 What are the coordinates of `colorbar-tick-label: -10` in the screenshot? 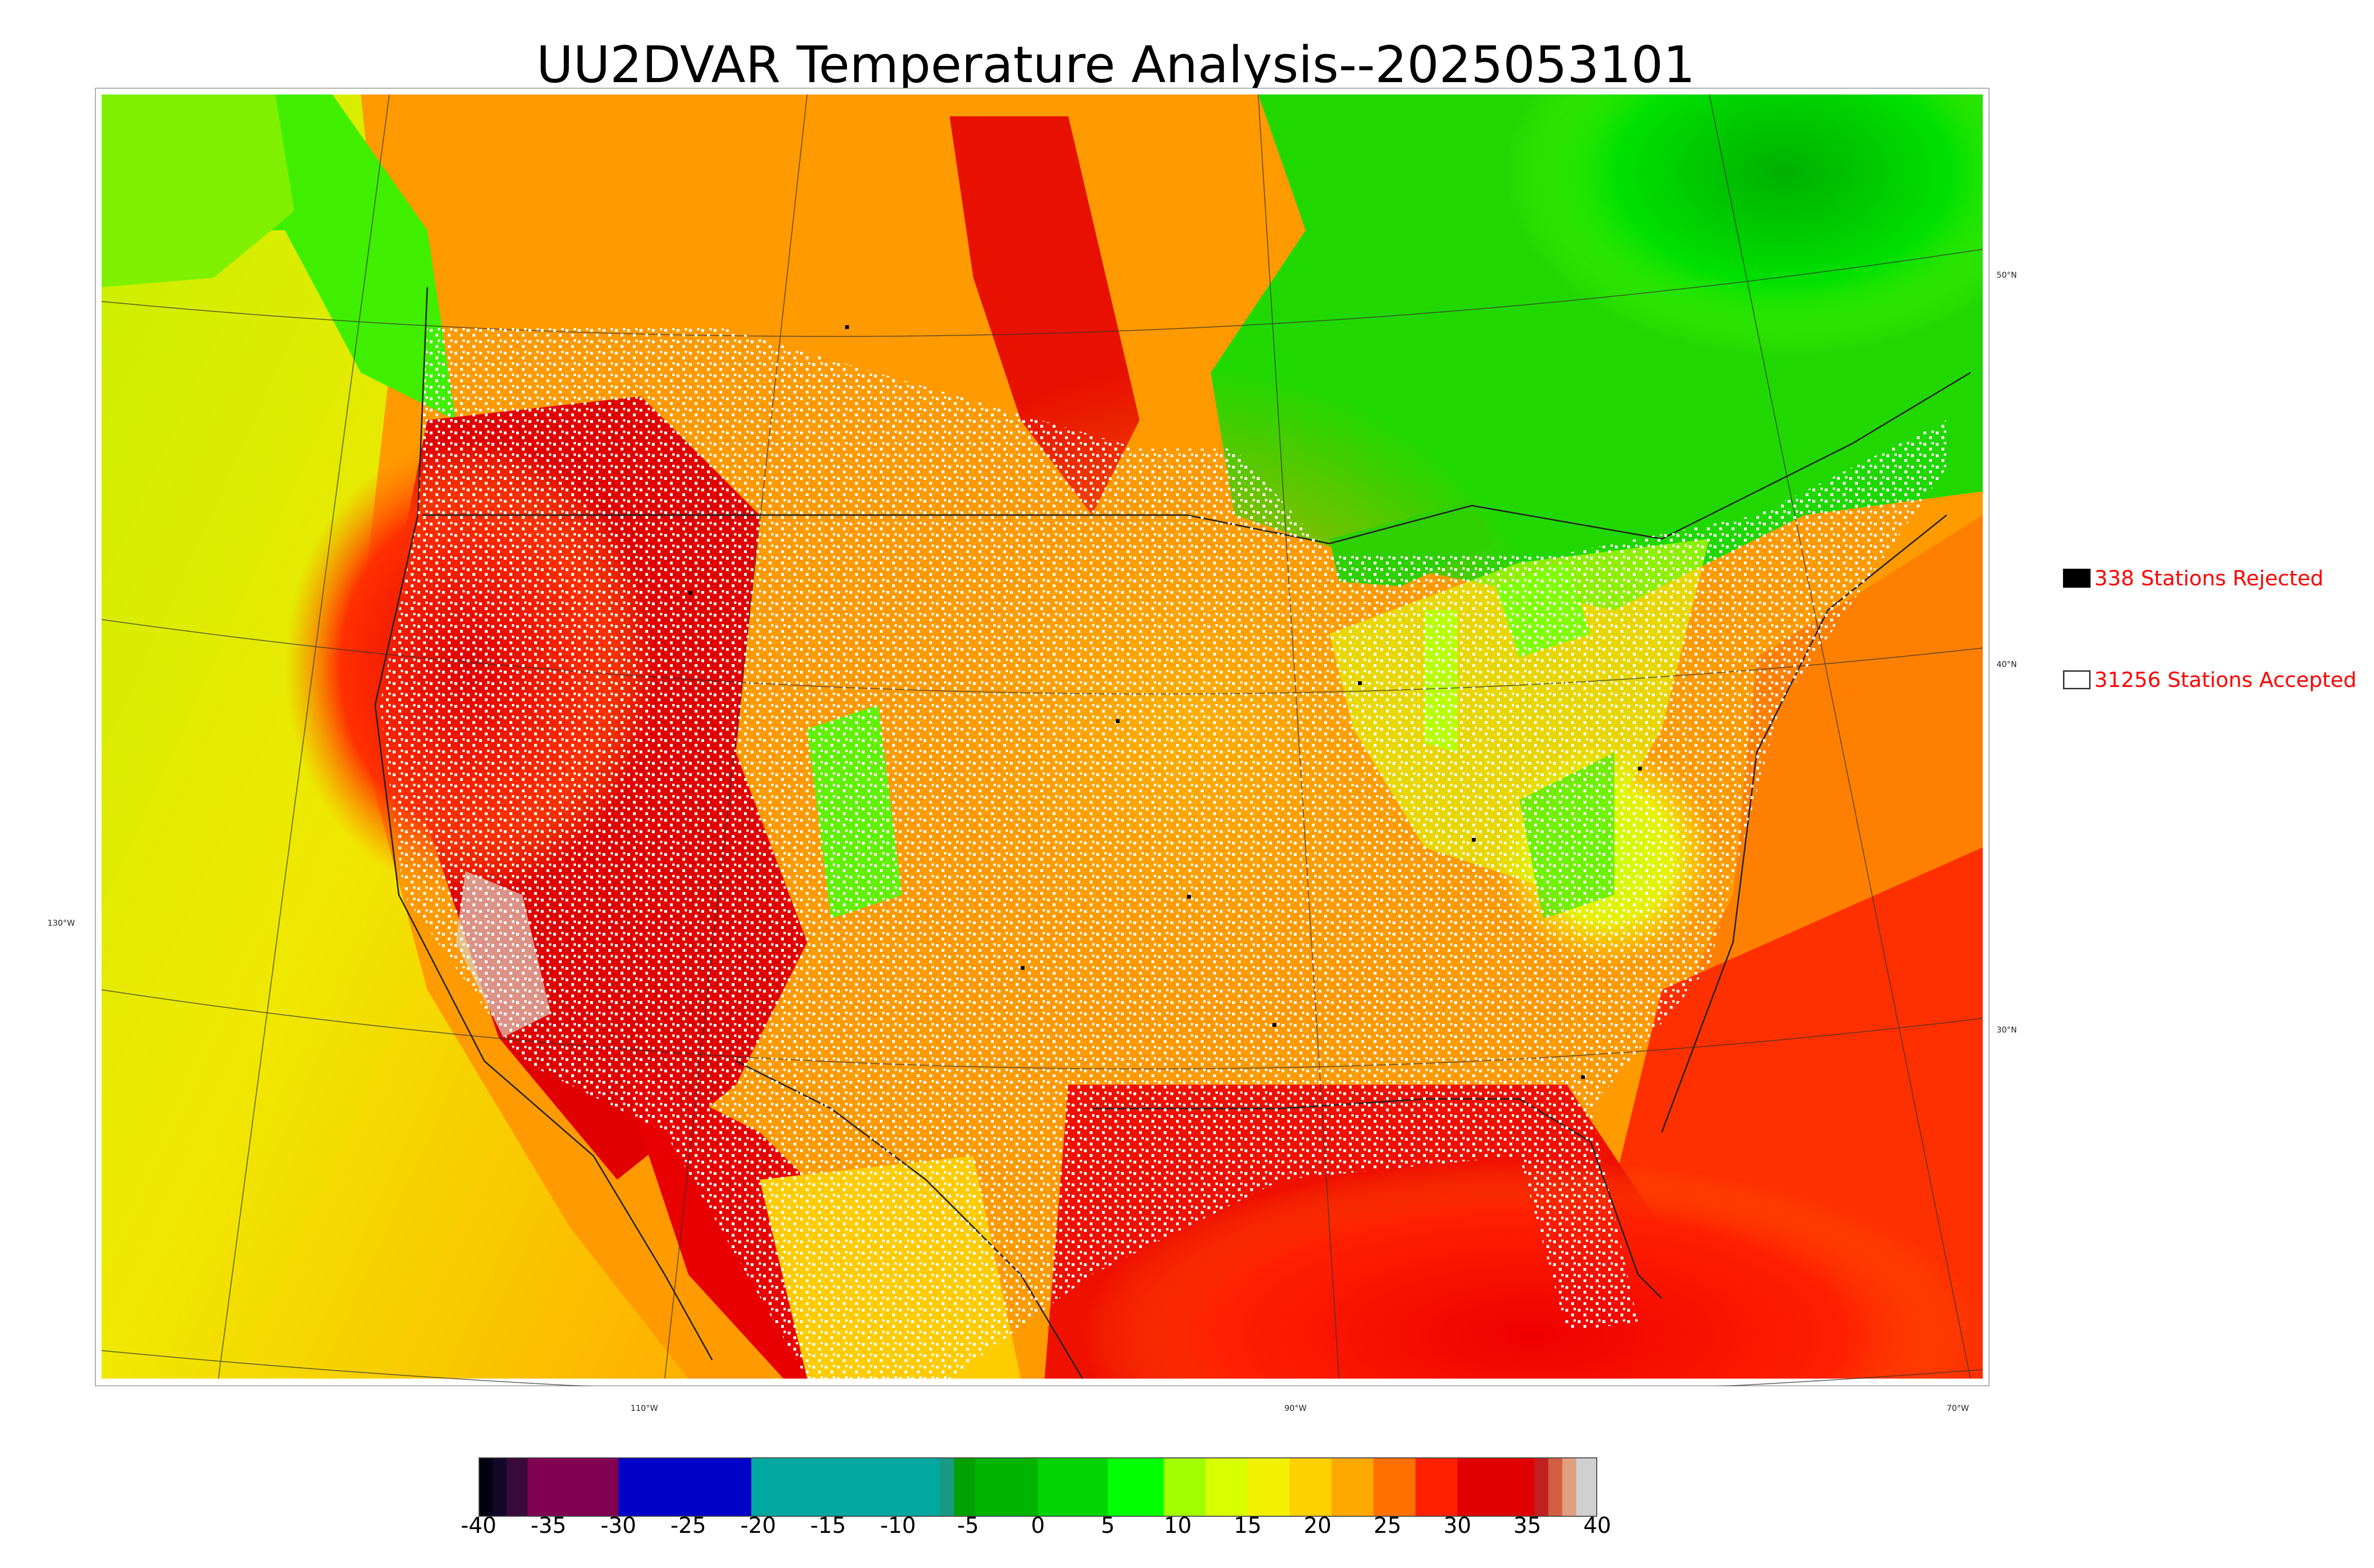 It's located at (898, 1525).